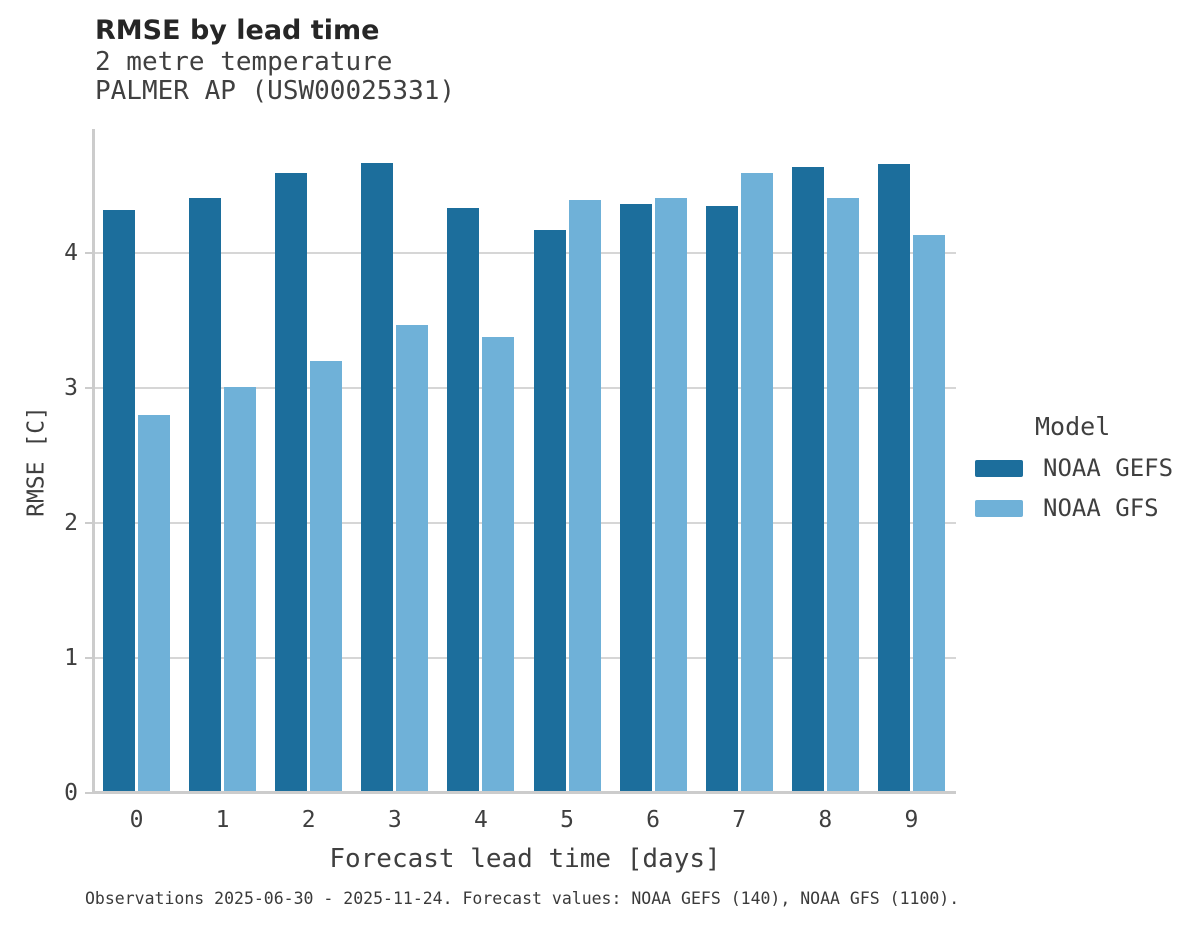 Image resolution: width=1195 pixels, height=928 pixels. Describe the element at coordinates (525, 523) in the screenshot. I see `grid-line-y2` at that location.